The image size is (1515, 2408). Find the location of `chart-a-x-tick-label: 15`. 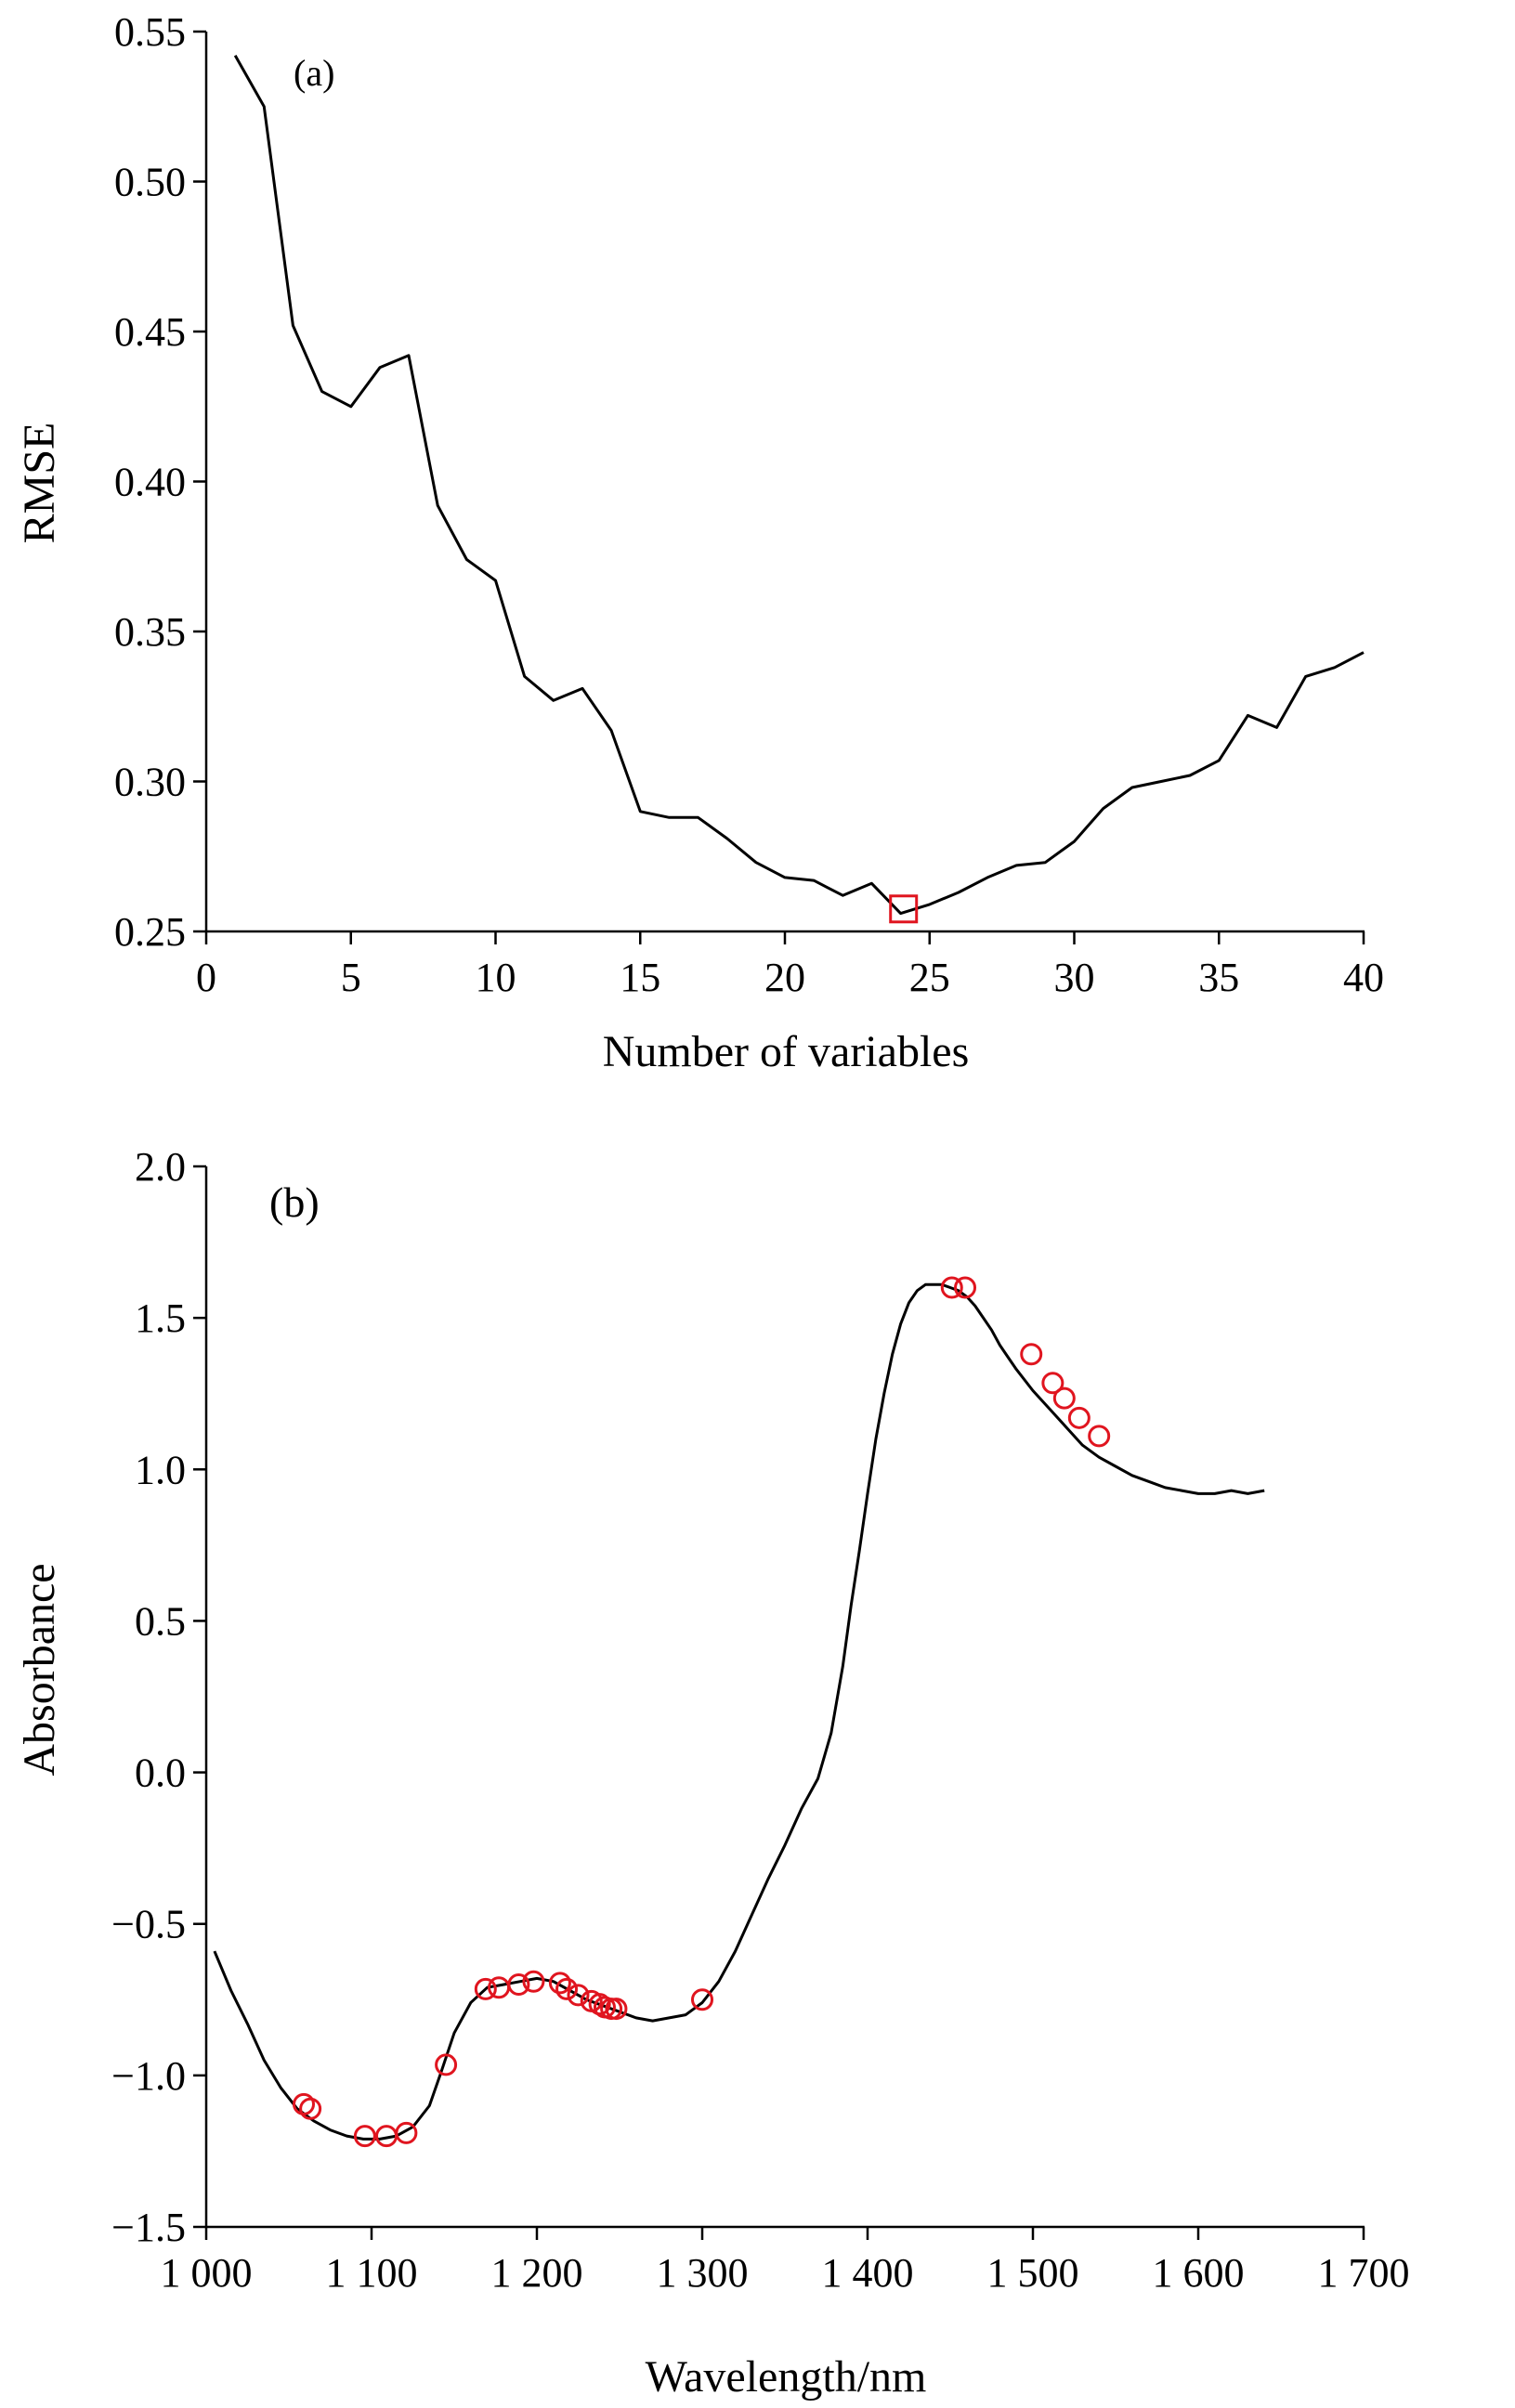

chart-a-x-tick-label: 15 is located at coordinates (640, 978).